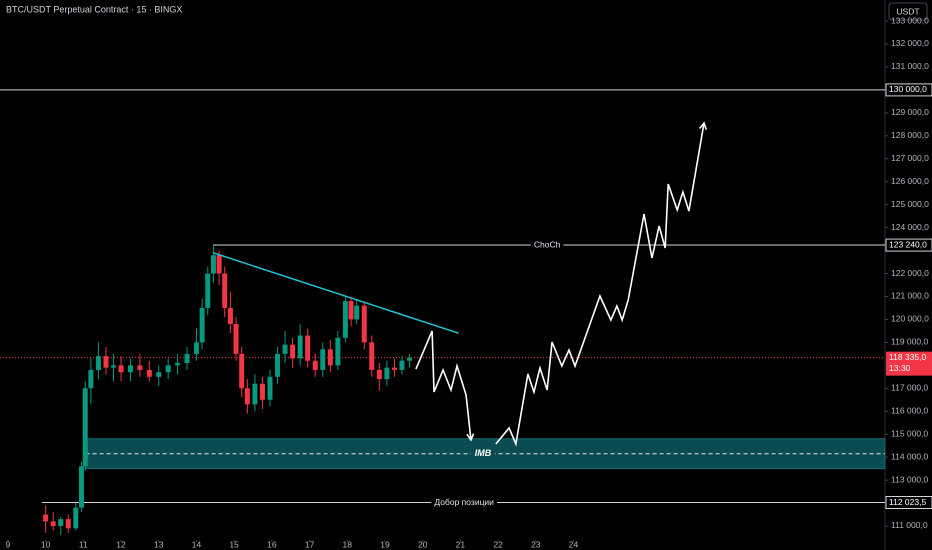 The image size is (932, 550). I want to click on level-price-label: 112 023,5, so click(907, 502).